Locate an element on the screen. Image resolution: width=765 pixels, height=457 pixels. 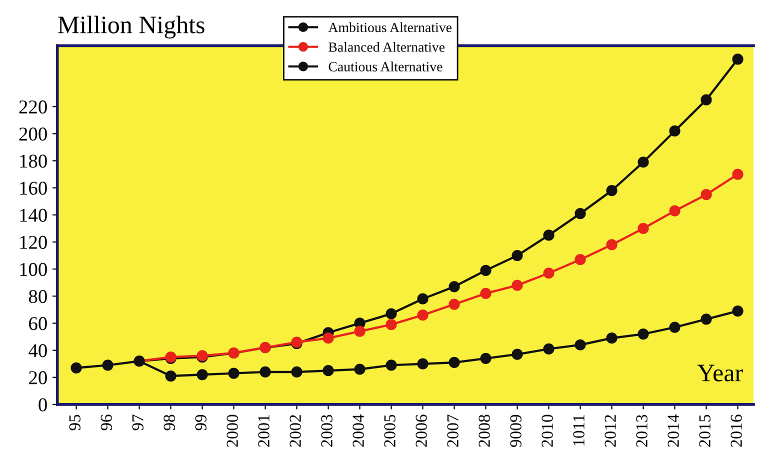
y-tick-label: 120 is located at coordinates (33, 242).